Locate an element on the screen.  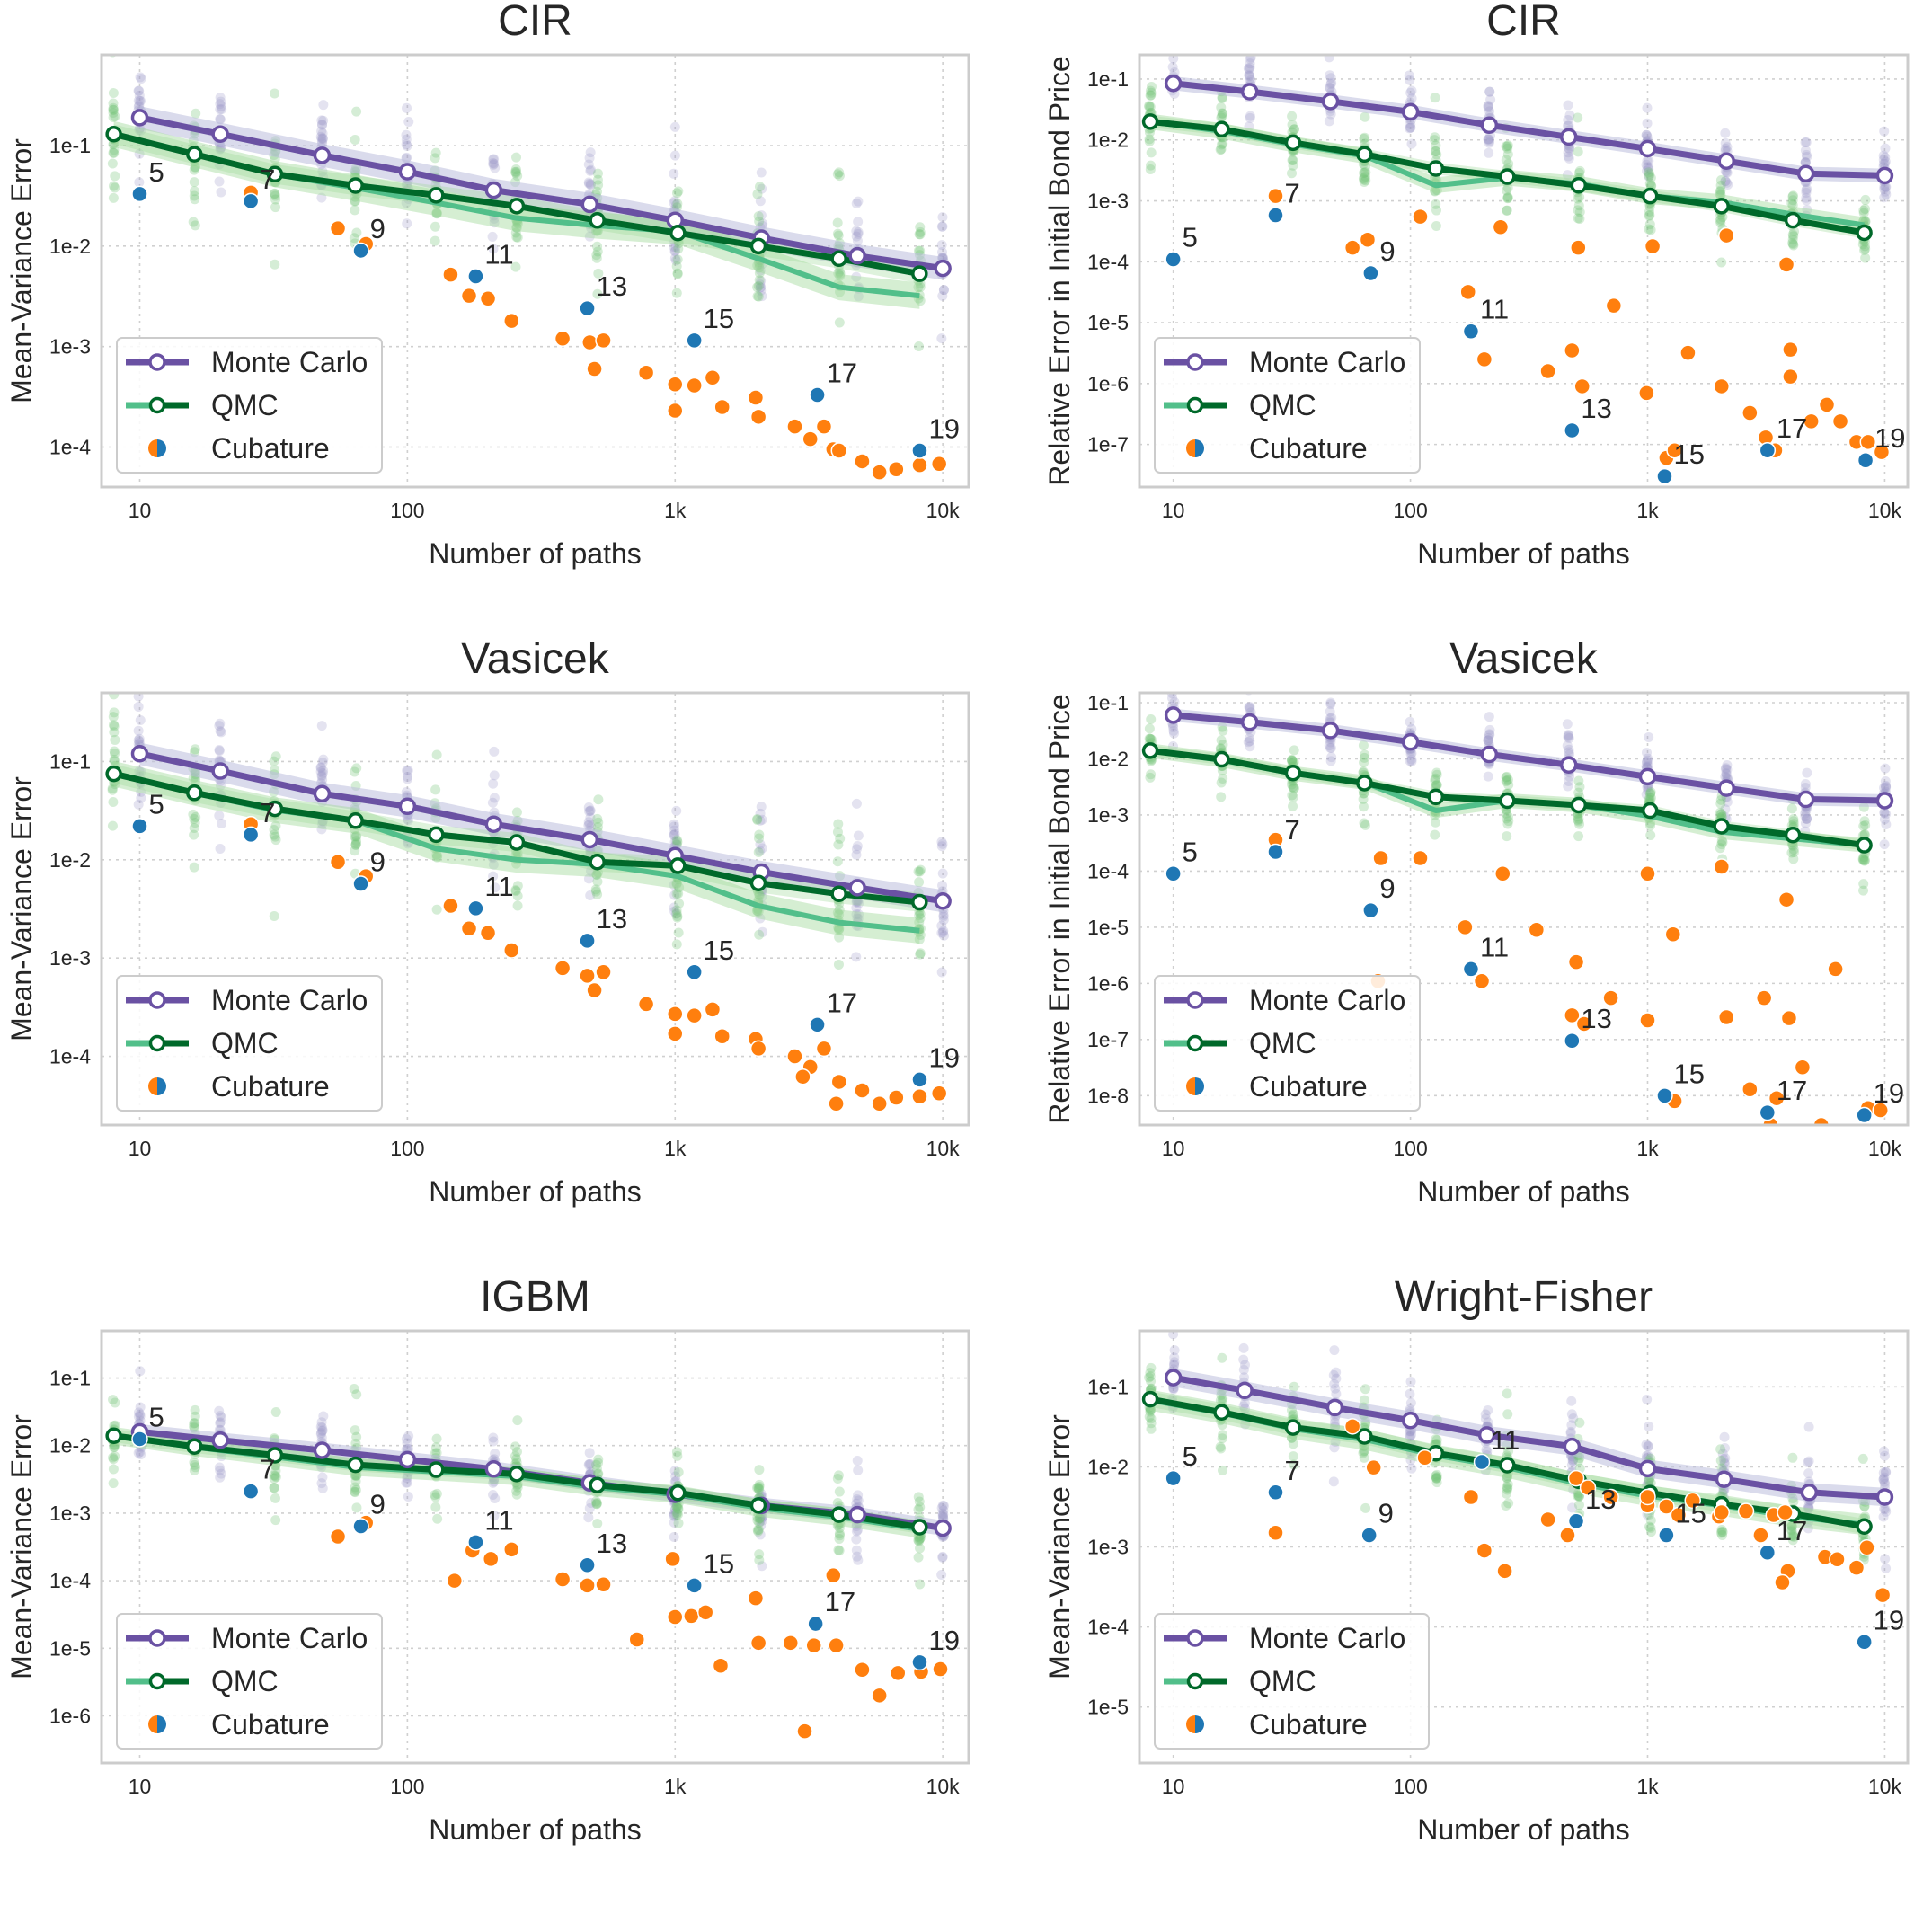
y-tick-label: 1e-8 is located at coordinates (1108, 1096).